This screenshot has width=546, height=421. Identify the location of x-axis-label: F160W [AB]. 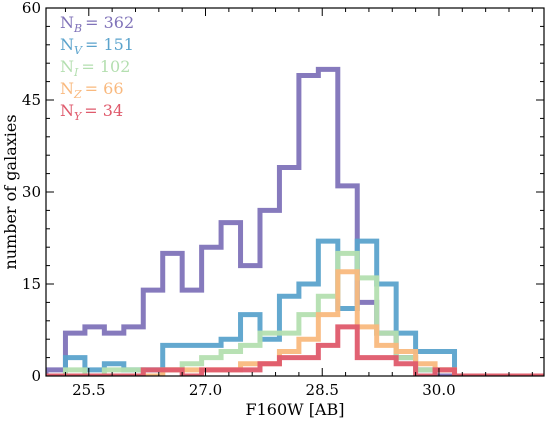
(295, 409).